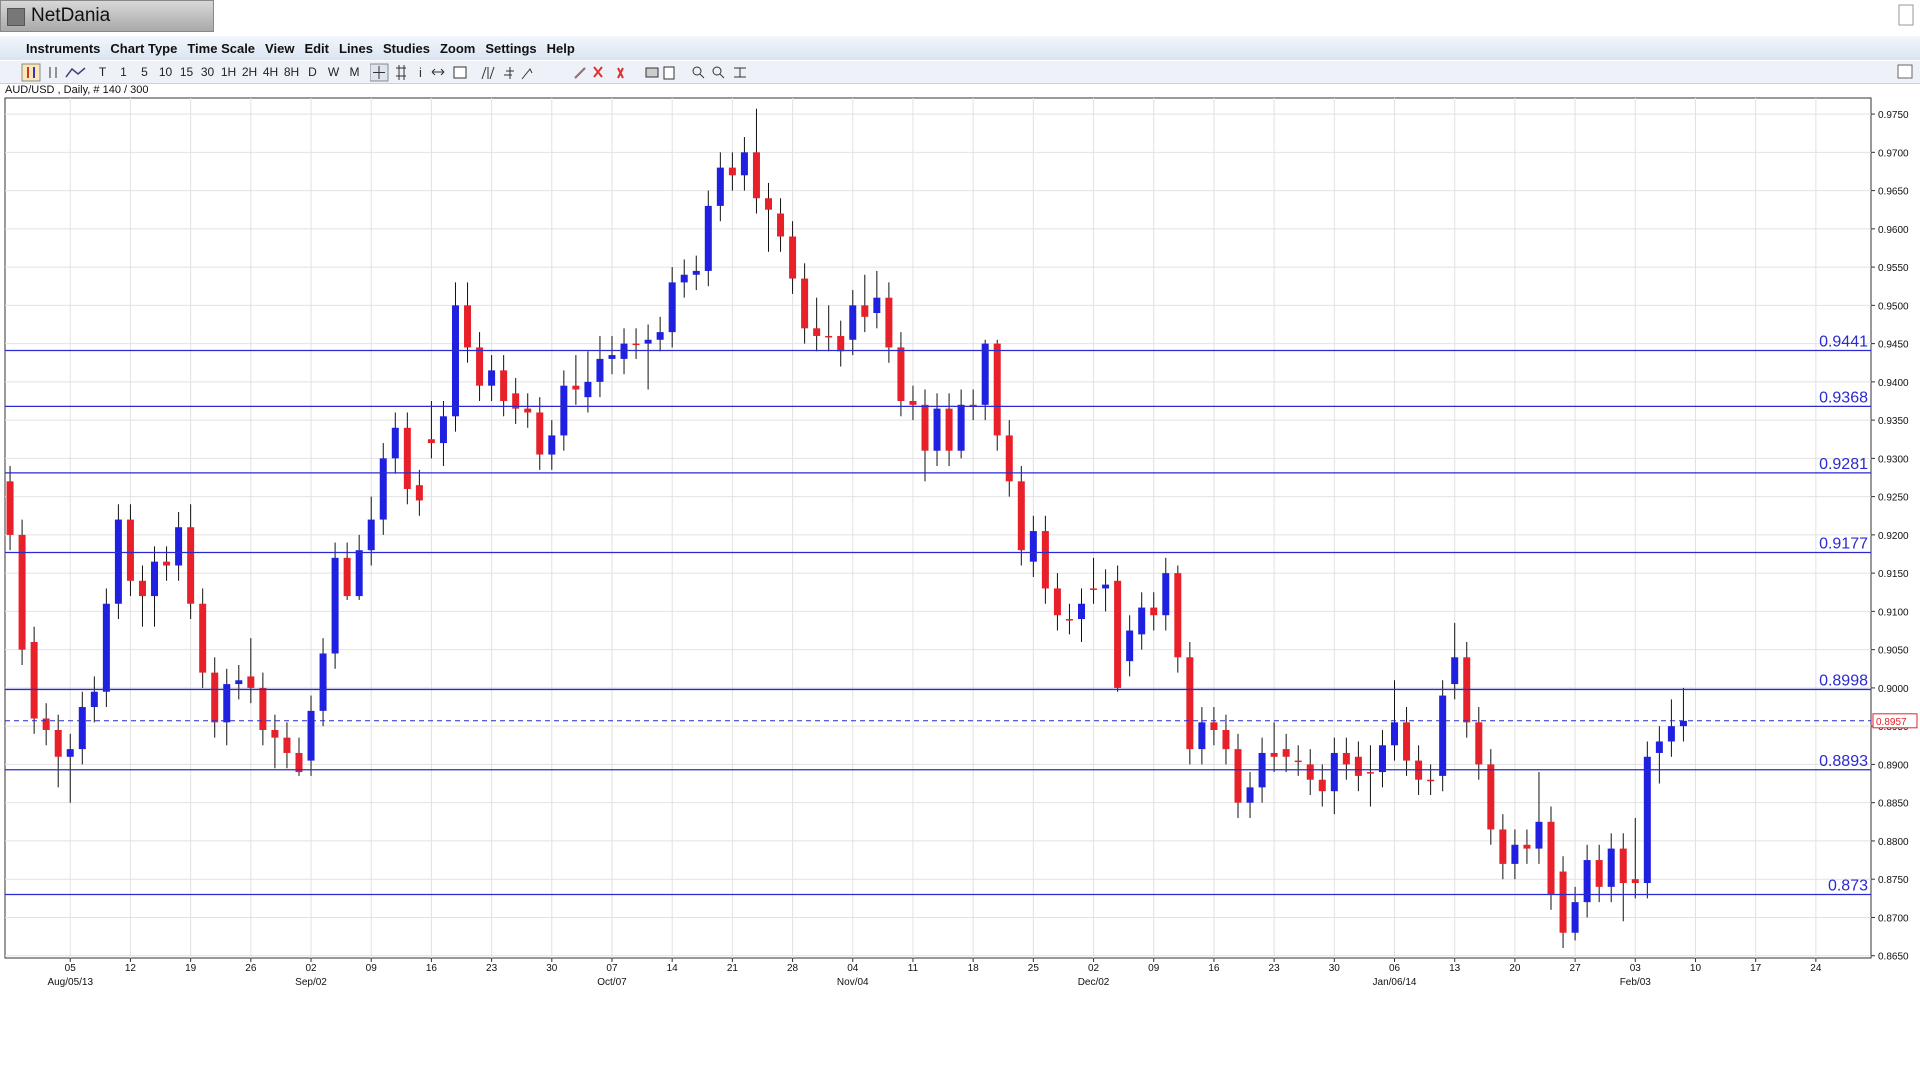 The height and width of the screenshot is (1080, 1920). What do you see at coordinates (1893, 306) in the screenshot?
I see `y-tick-label: 0.9500` at bounding box center [1893, 306].